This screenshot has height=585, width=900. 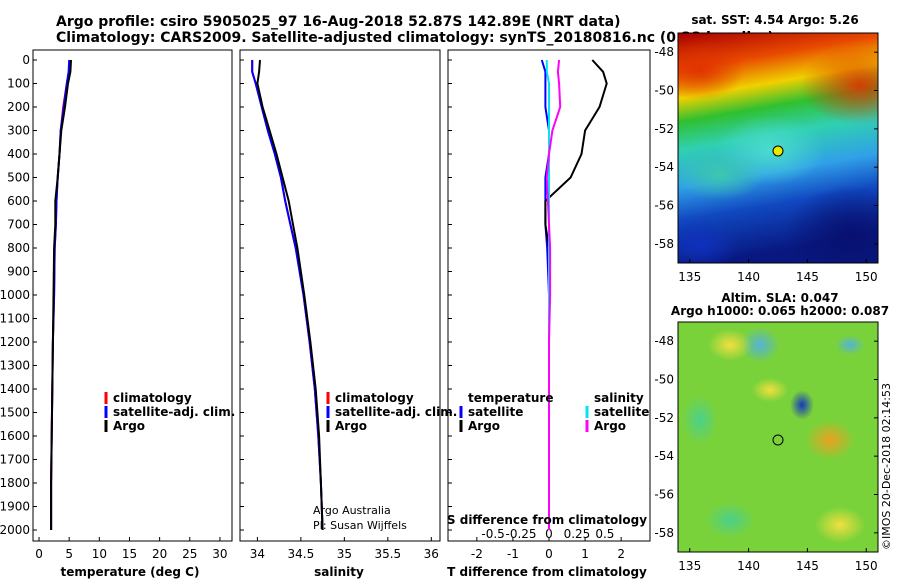 I want to click on salinity-tick-label: 35.5, so click(x=387, y=554).